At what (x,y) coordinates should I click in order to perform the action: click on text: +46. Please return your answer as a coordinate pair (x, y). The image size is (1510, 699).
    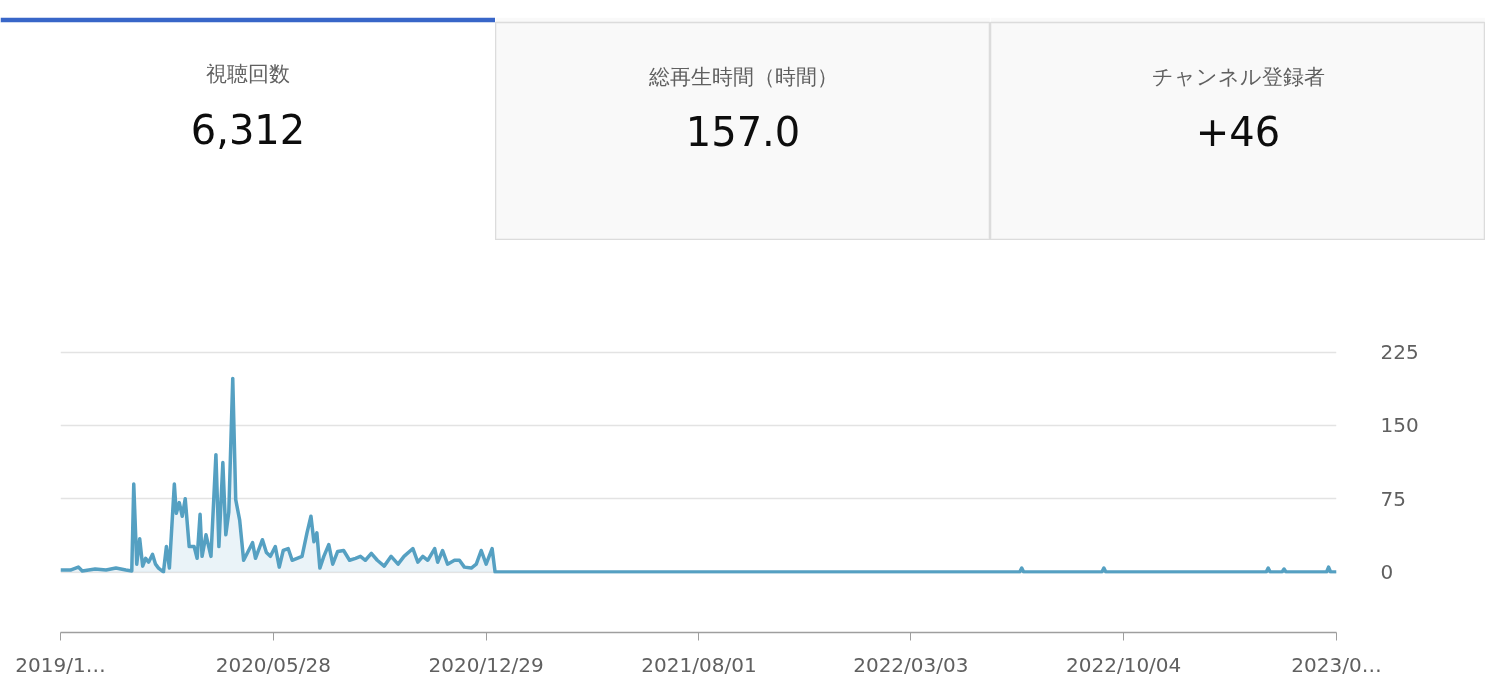
    Looking at the image, I should click on (1238, 132).